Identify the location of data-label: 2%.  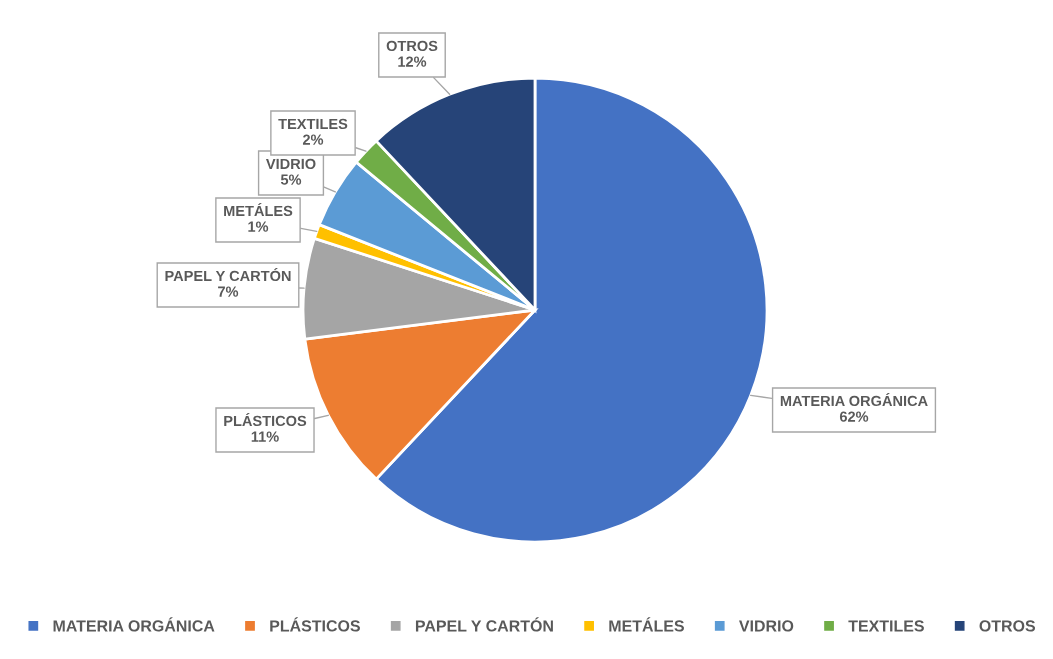
(313, 139).